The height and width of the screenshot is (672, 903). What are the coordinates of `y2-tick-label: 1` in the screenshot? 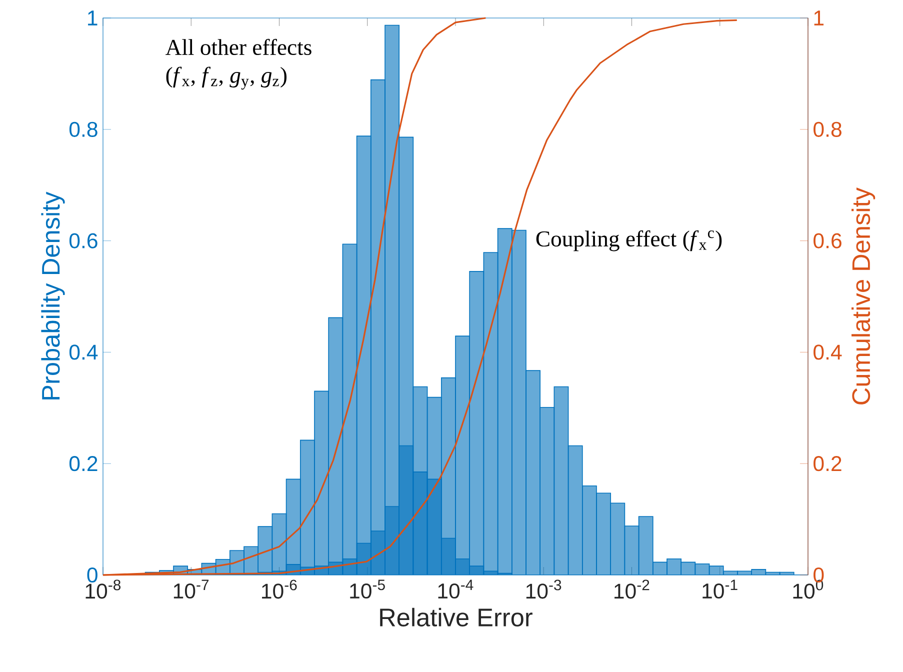 It's located at (819, 18).